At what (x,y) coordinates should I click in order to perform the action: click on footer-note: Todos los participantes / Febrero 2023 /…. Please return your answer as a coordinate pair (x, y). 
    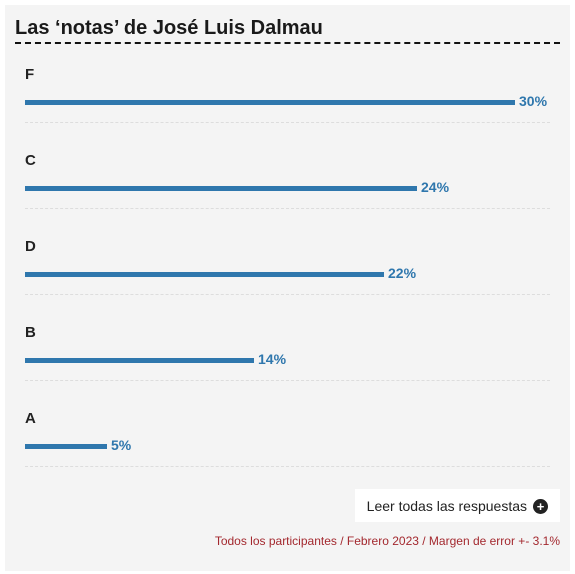
    Looking at the image, I should click on (387, 541).